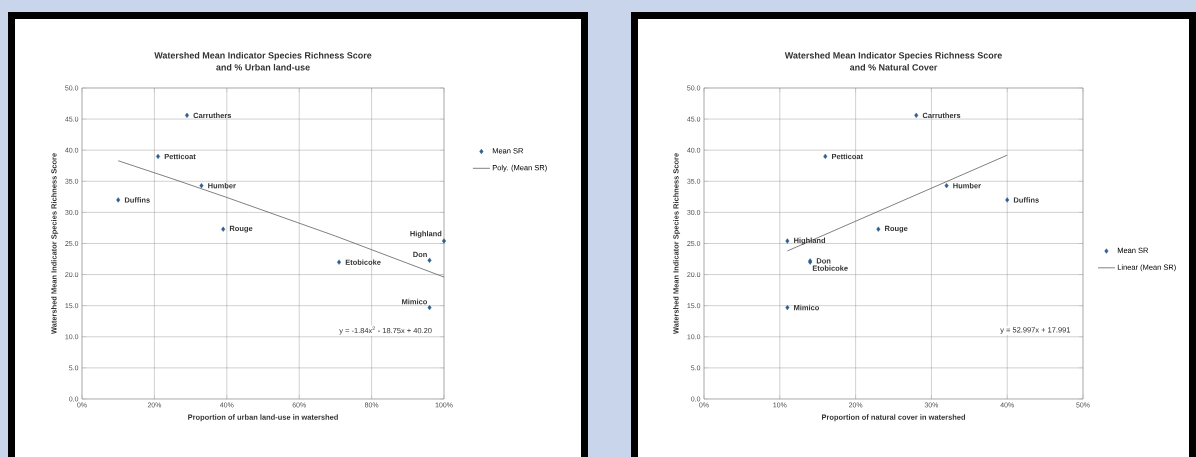 This screenshot has width=1196, height=457. I want to click on chart-subtitle: and % Natural Cover, so click(893, 67).